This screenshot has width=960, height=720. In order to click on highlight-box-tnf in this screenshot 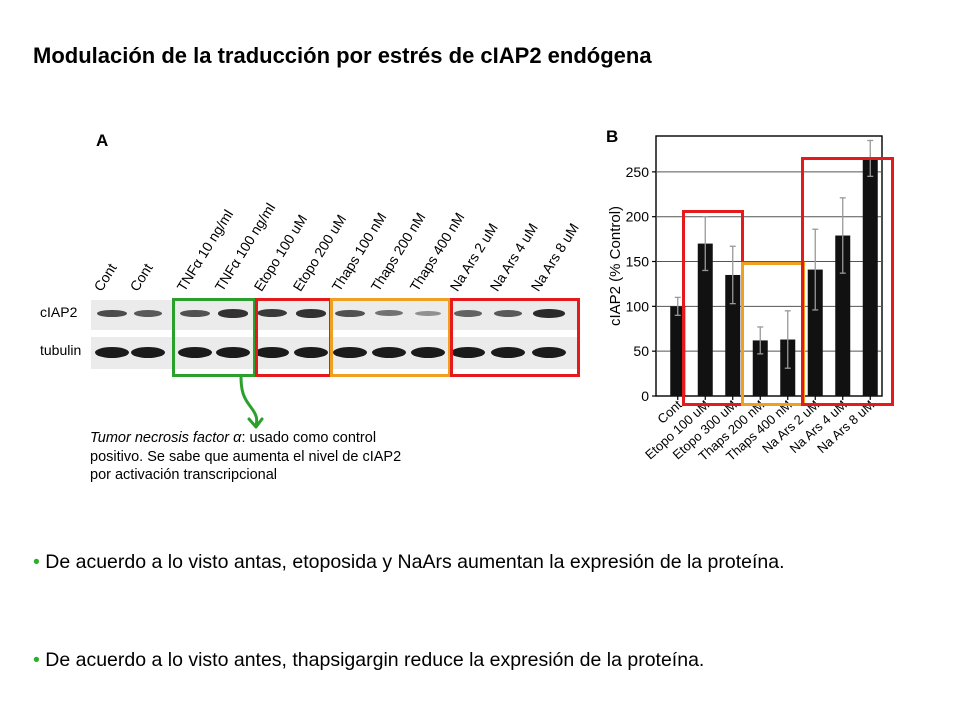, I will do `click(214, 337)`.